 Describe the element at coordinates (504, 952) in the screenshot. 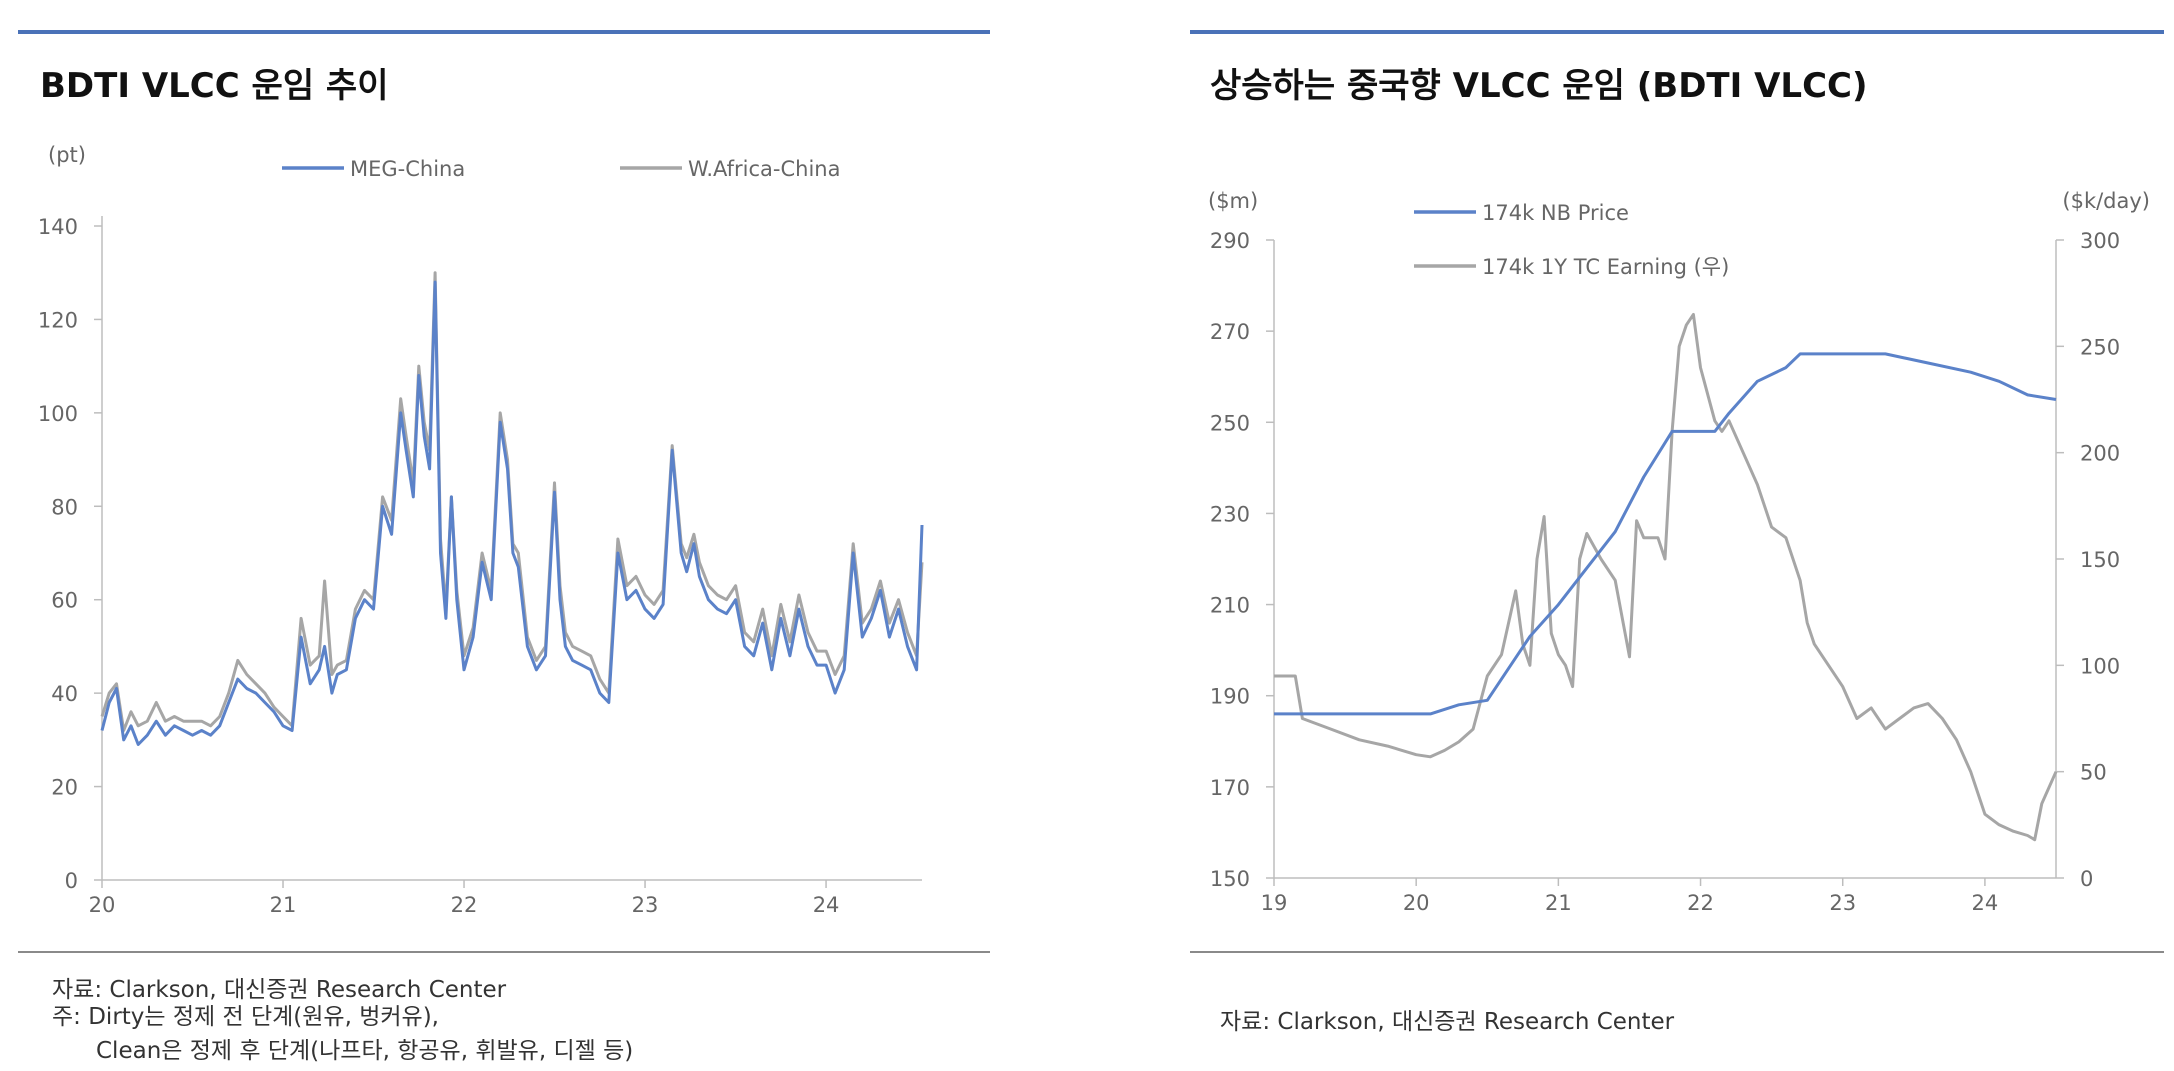

I see `left-bottom-rule` at that location.